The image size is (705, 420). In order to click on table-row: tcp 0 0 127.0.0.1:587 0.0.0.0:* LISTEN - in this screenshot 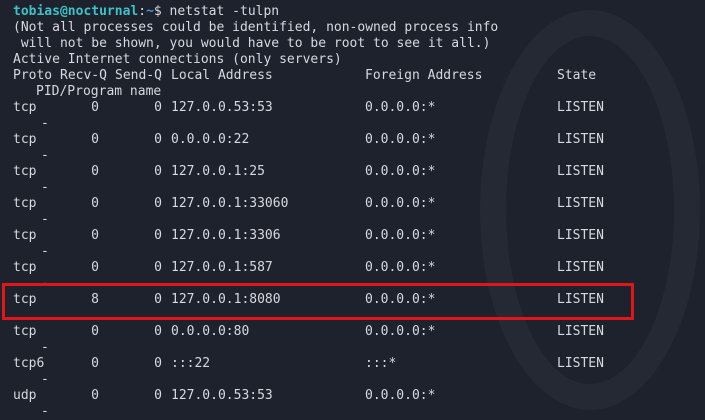, I will do `click(353, 276)`.